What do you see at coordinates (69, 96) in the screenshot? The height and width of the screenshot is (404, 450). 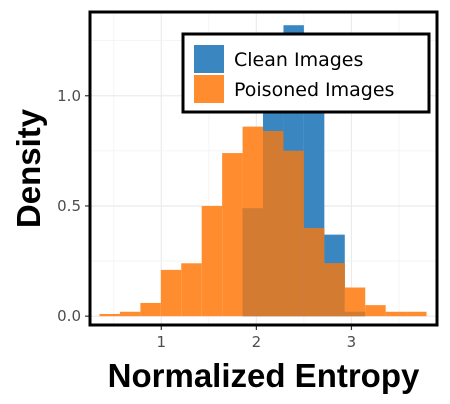 I see `y-tick-label: 1.0` at bounding box center [69, 96].